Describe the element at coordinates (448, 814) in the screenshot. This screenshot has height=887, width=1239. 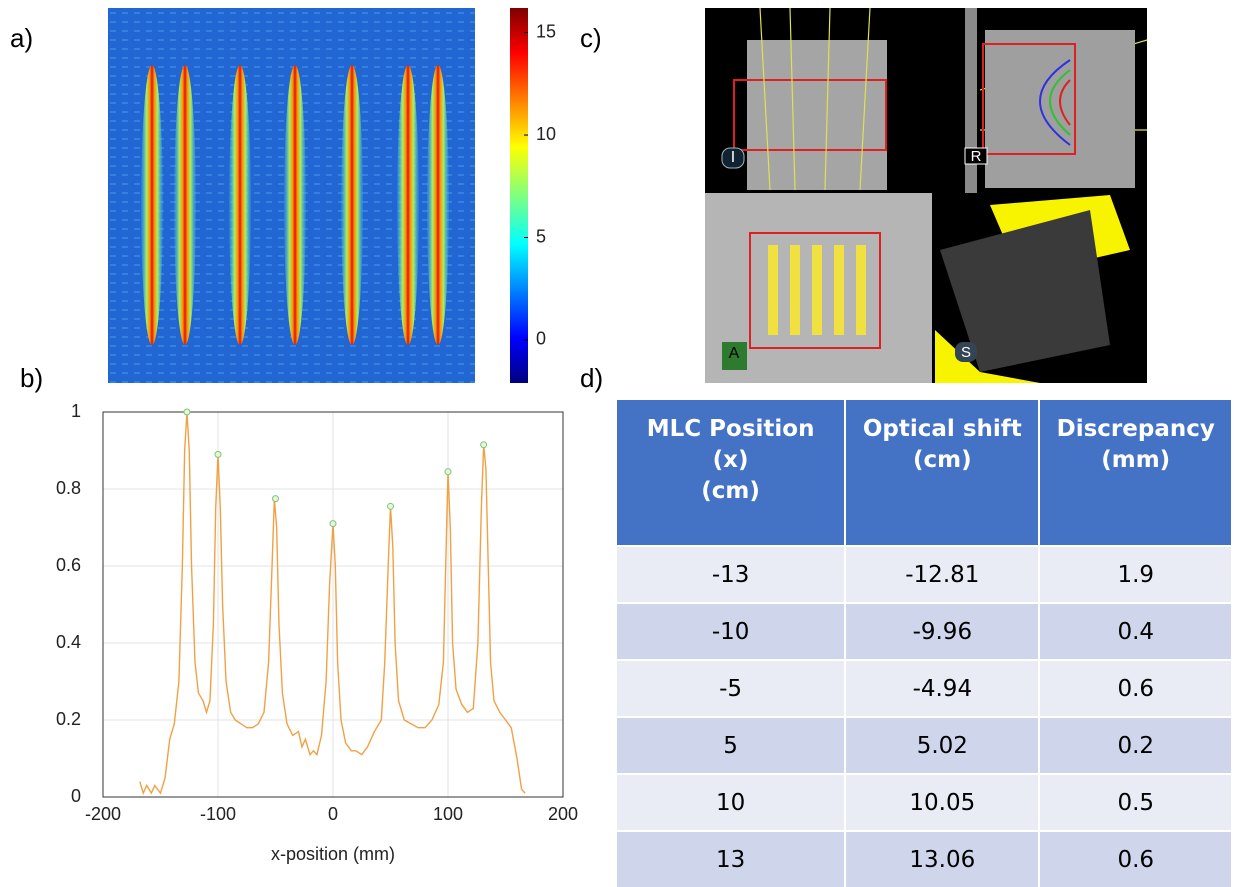
I see `x-tick-label: 100` at that location.